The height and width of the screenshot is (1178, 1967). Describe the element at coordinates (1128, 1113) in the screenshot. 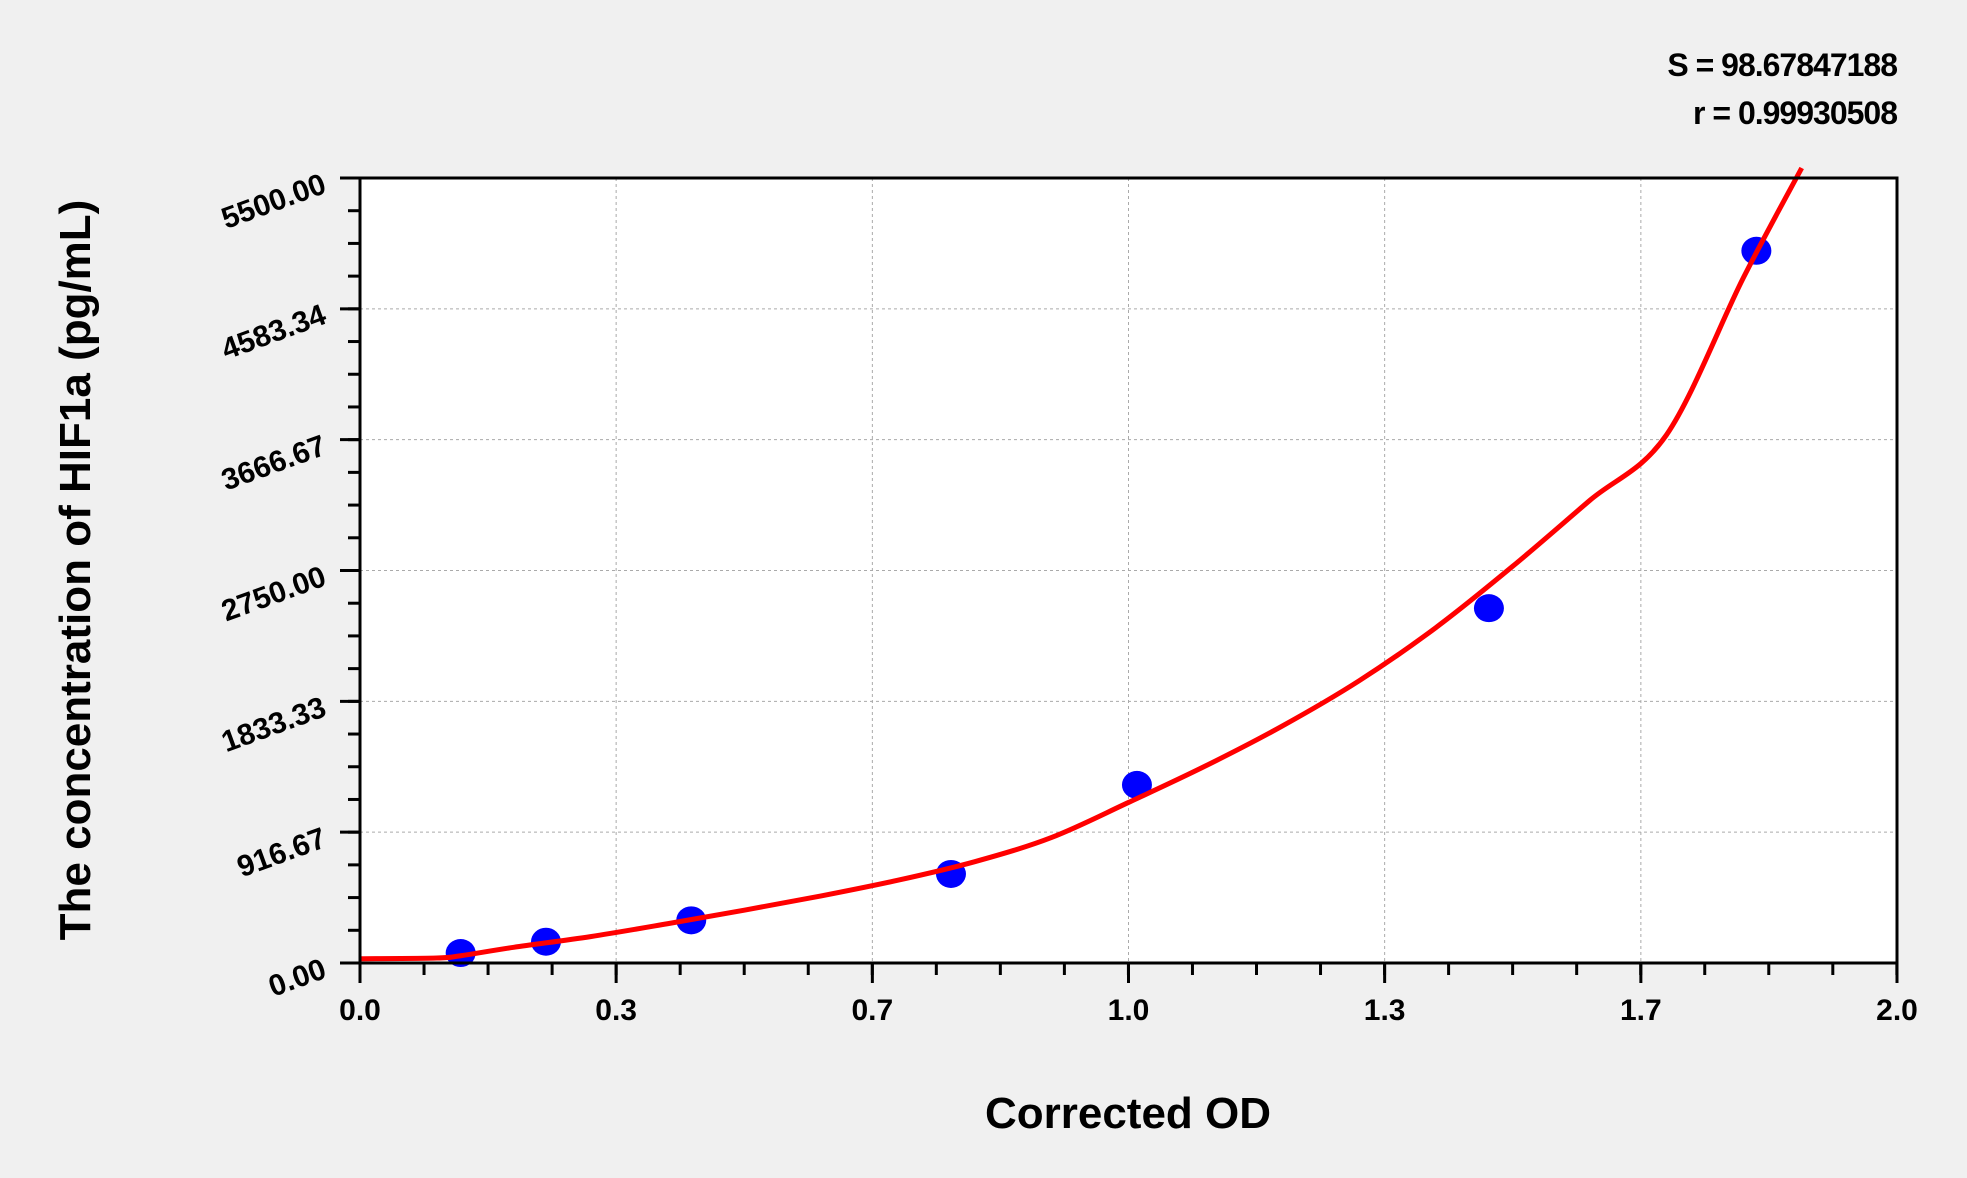

I see `x-axis-label: Corrected OD` at that location.